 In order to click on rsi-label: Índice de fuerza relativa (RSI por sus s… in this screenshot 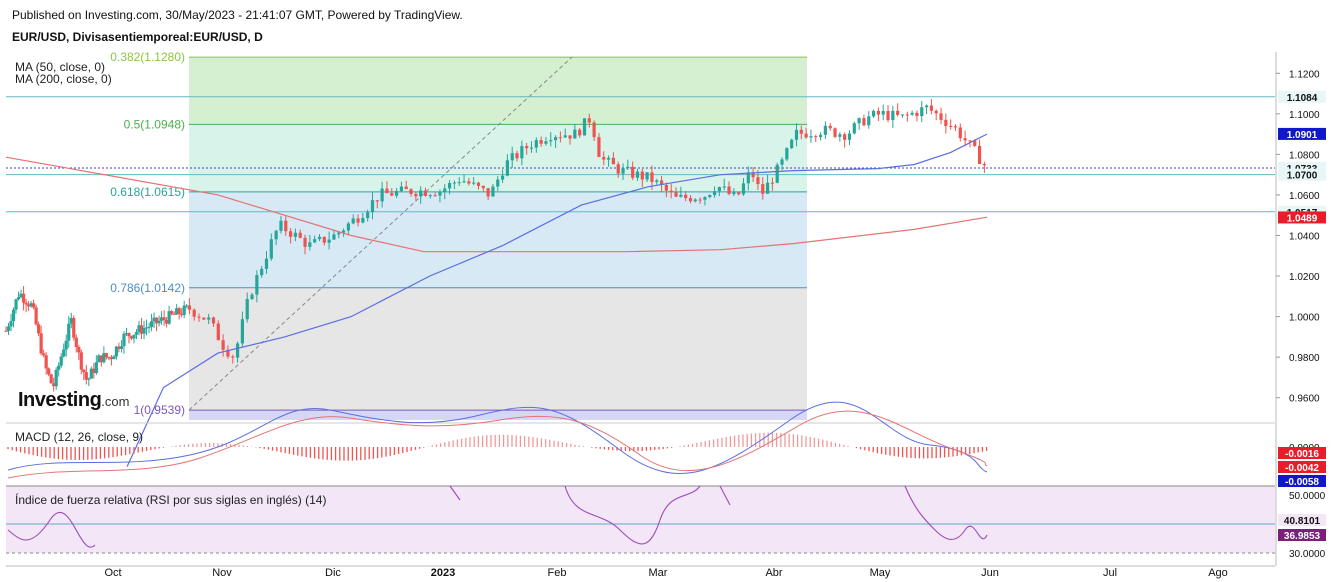, I will do `click(171, 500)`.